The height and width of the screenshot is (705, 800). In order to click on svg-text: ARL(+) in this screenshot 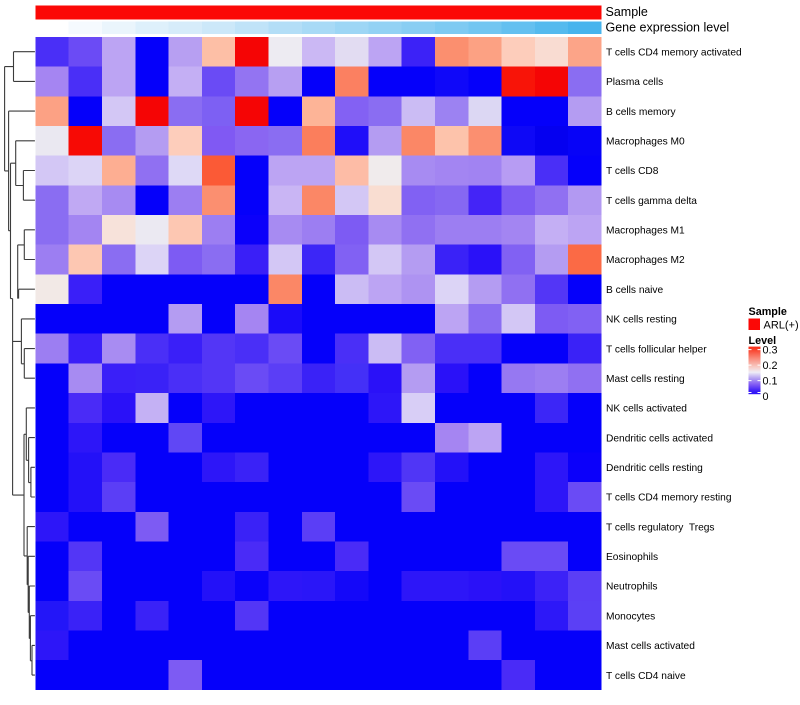, I will do `click(781, 326)`.